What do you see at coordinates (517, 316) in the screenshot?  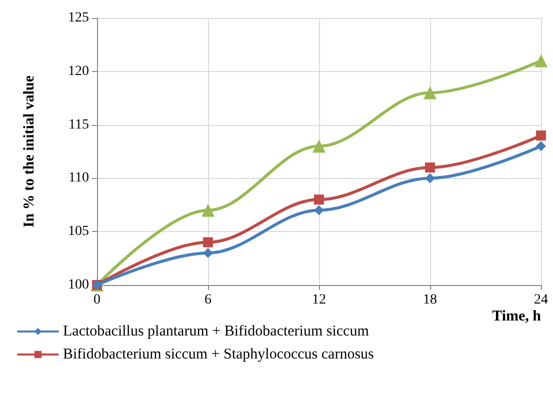 I see `x-axis-title: Time, h` at bounding box center [517, 316].